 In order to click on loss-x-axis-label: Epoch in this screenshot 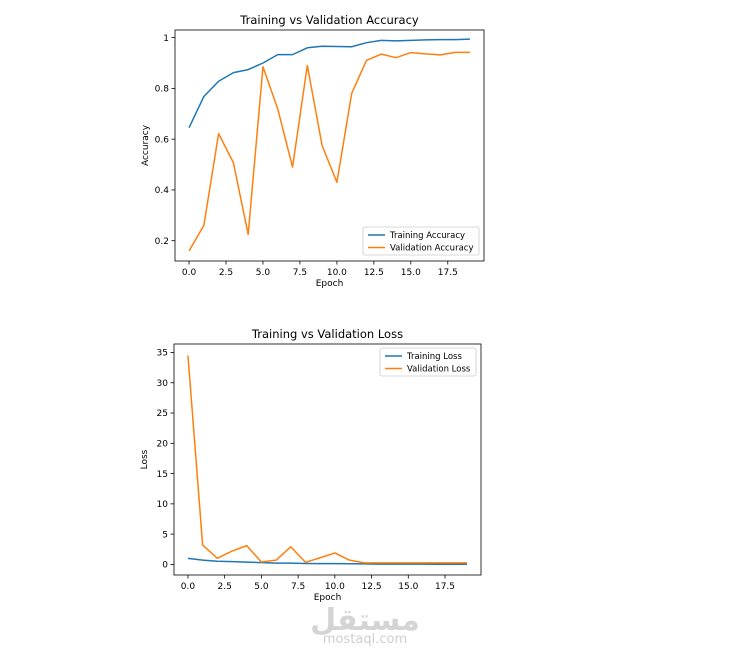, I will do `click(328, 598)`.